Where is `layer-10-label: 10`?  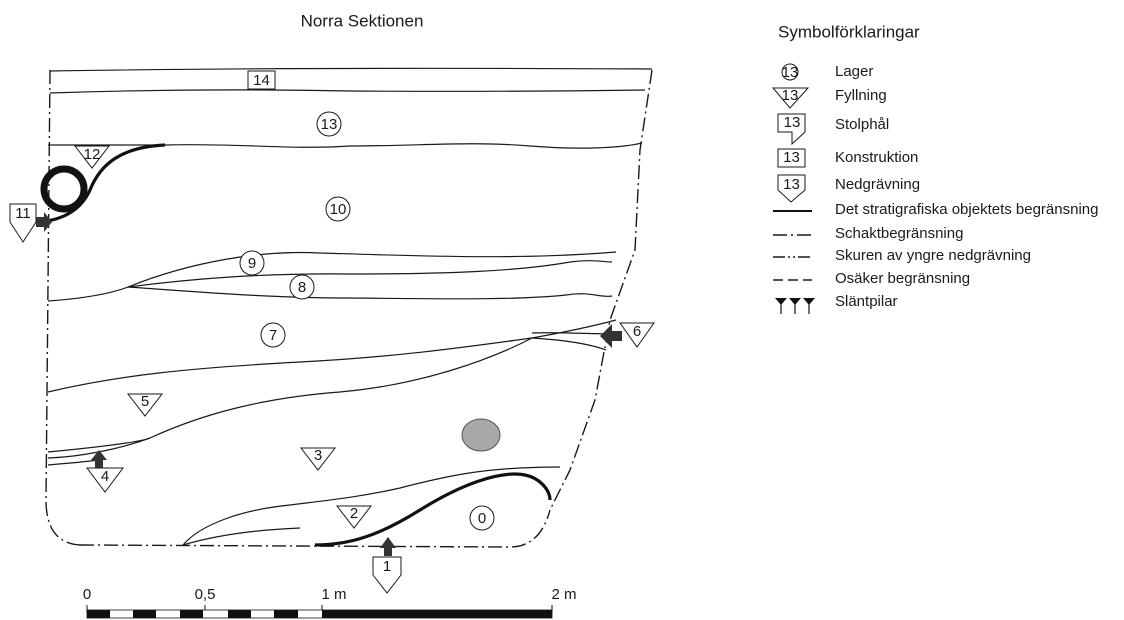
layer-10-label: 10 is located at coordinates (338, 209).